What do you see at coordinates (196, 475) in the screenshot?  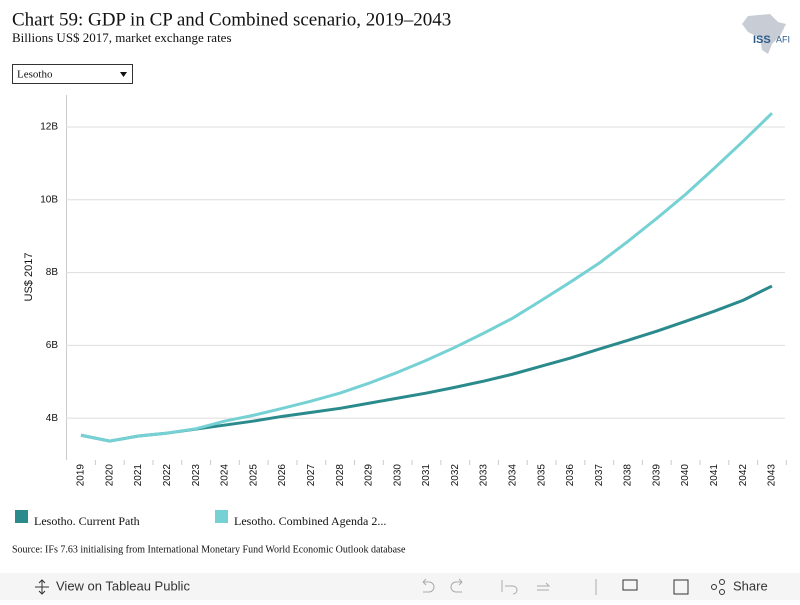 I see `x-tick-label: 2023` at bounding box center [196, 475].